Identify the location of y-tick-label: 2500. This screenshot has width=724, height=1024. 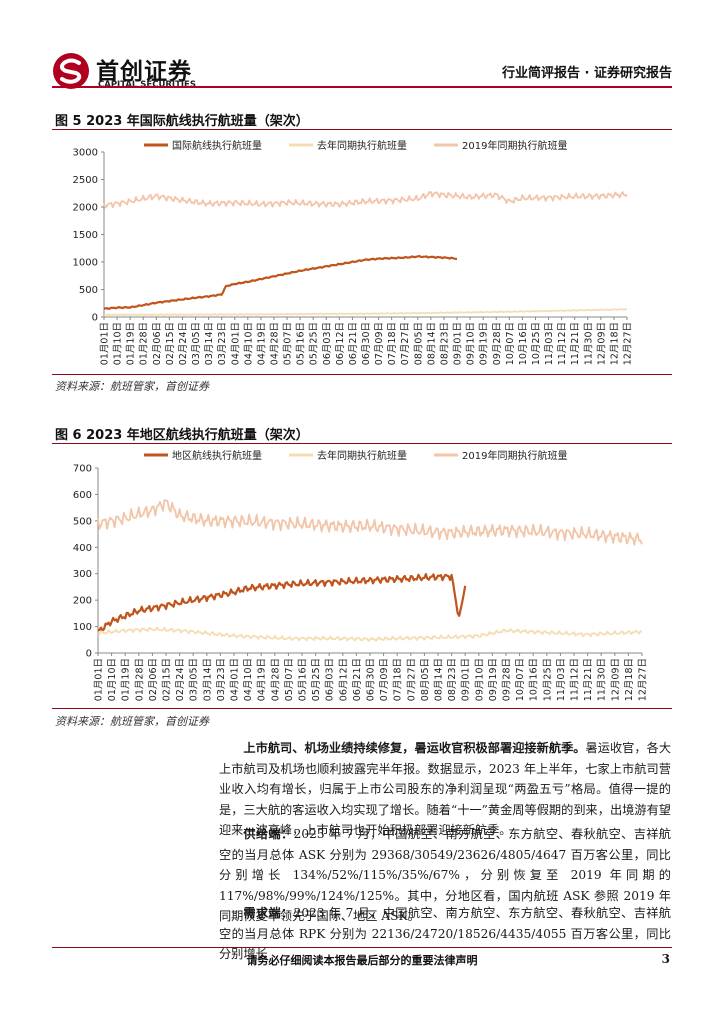
(85, 180).